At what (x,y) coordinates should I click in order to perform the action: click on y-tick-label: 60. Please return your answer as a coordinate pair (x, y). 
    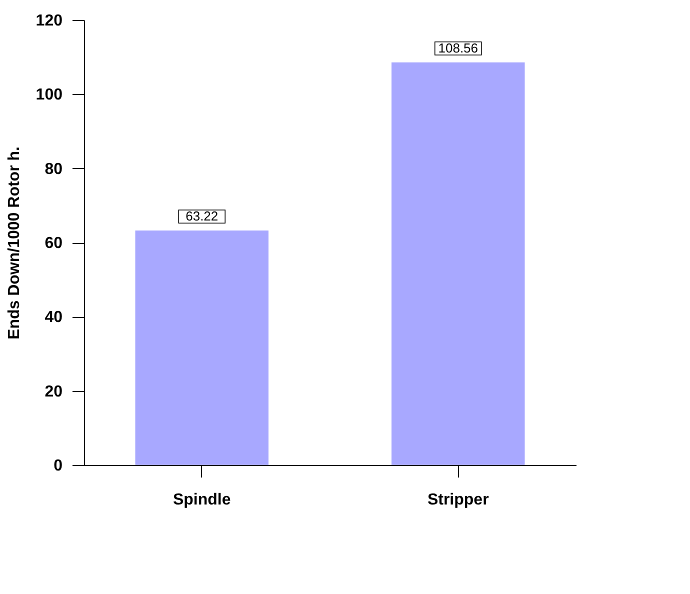
    Looking at the image, I should click on (53, 243).